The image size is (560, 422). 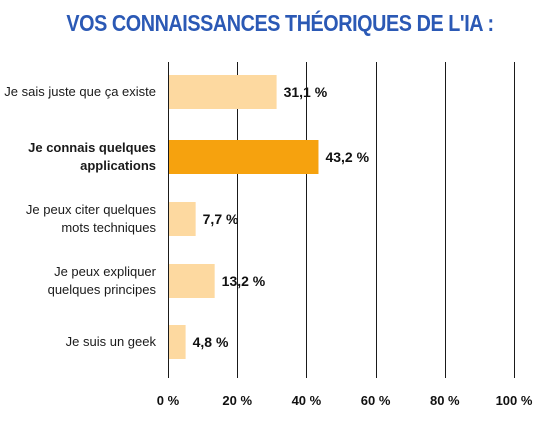 What do you see at coordinates (280, 23) in the screenshot?
I see `chart-title: VOS CONNAISSANCES THÉORIQUES DE L'IA :` at bounding box center [280, 23].